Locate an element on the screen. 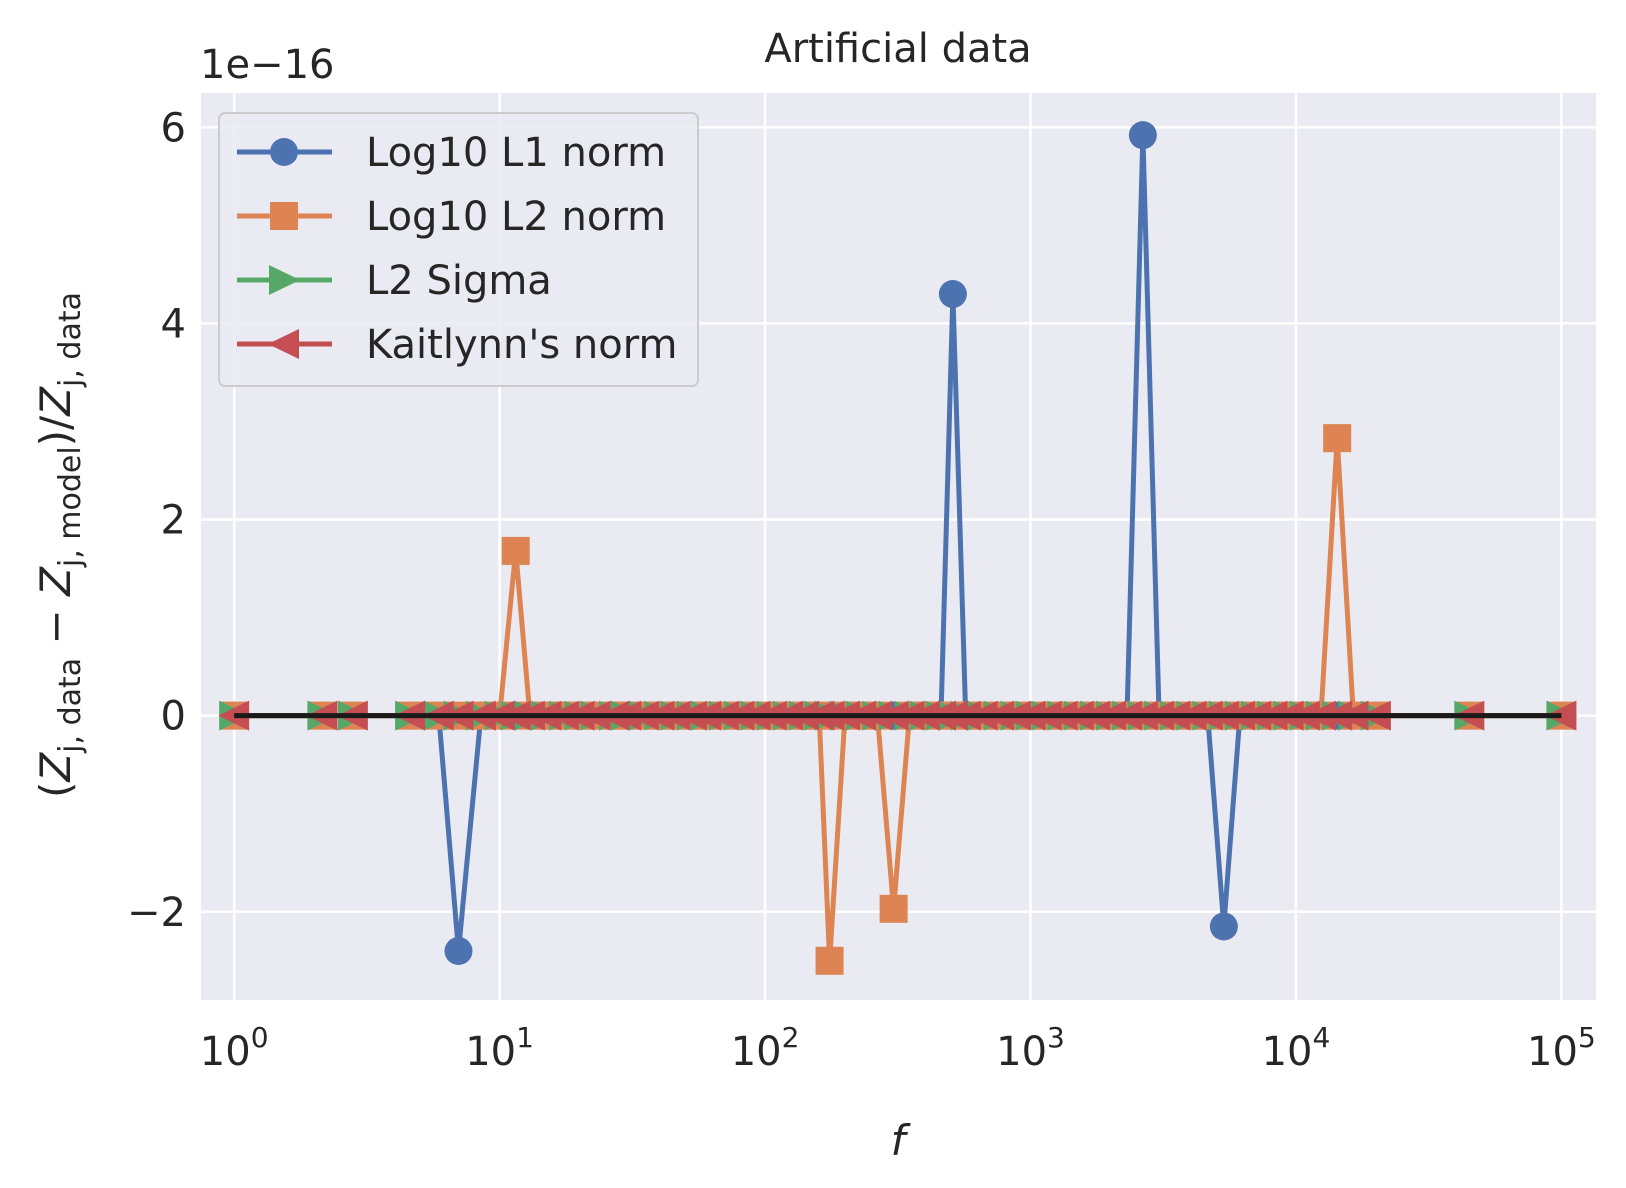 This screenshot has width=1626, height=1188. y-label-minus: − is located at coordinates (55, 627).